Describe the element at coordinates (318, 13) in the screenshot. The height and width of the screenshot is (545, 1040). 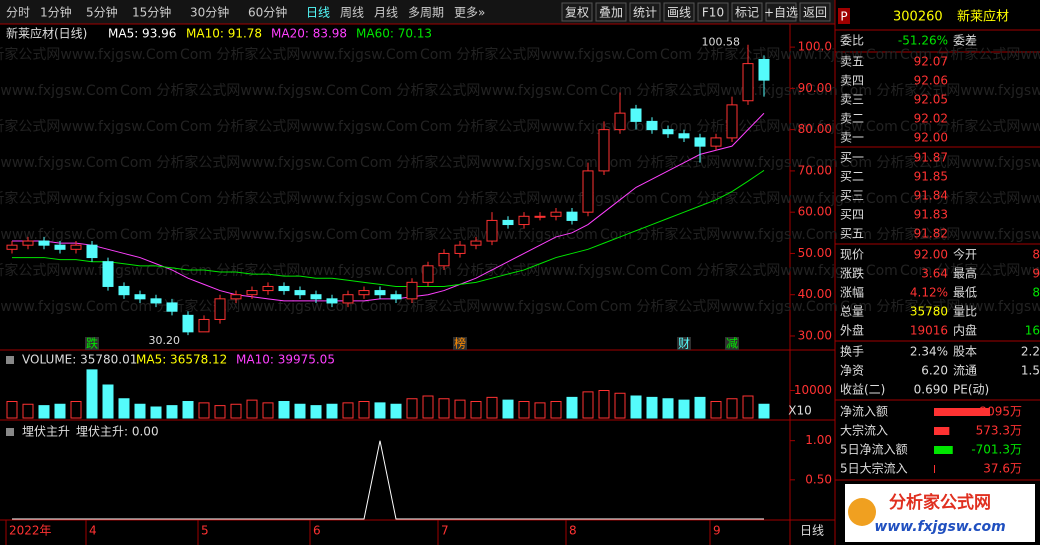
I see `period-tab: 日线` at that location.